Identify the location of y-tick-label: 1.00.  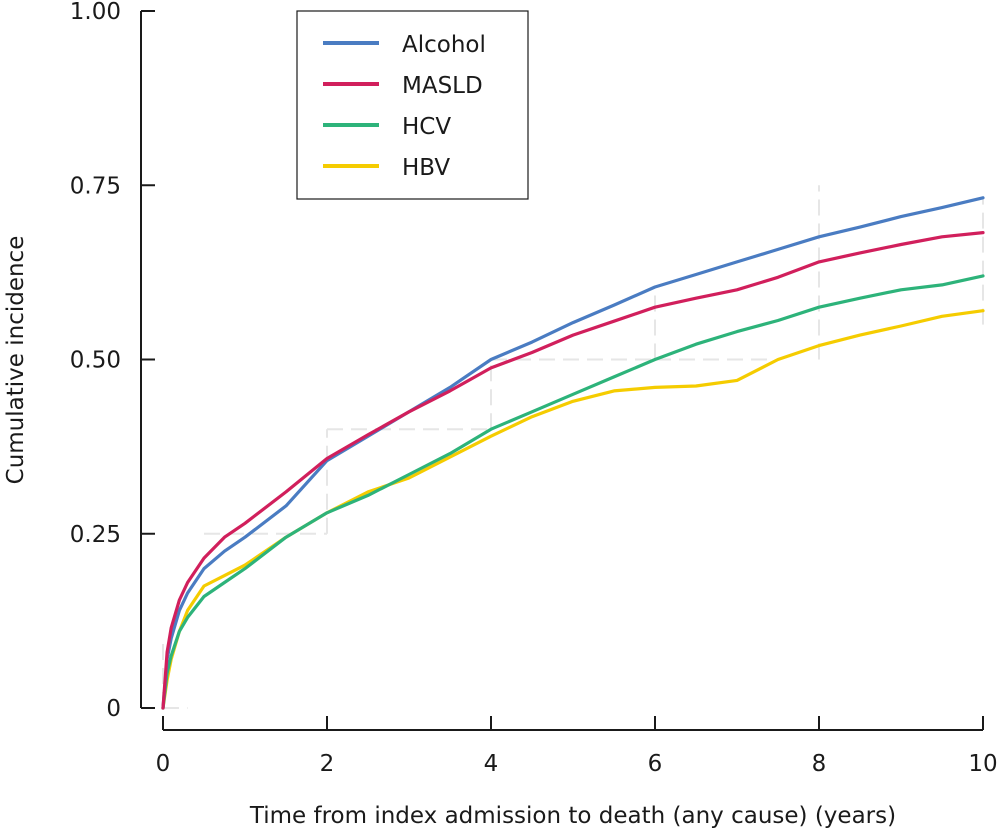
(95, 12).